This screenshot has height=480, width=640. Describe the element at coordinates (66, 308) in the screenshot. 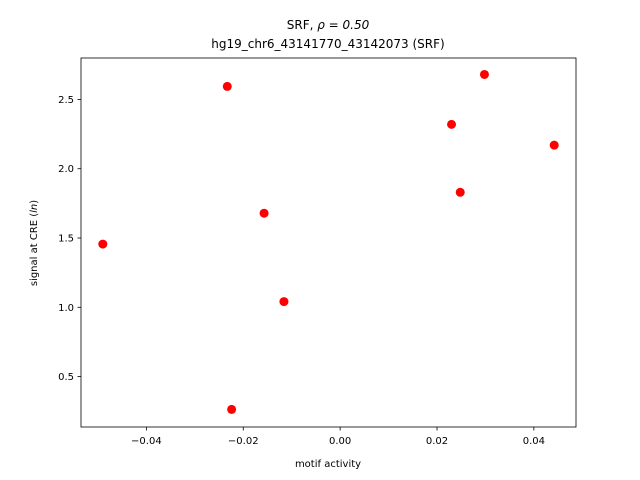

I see `y-tick-label-1: 1.0` at that location.